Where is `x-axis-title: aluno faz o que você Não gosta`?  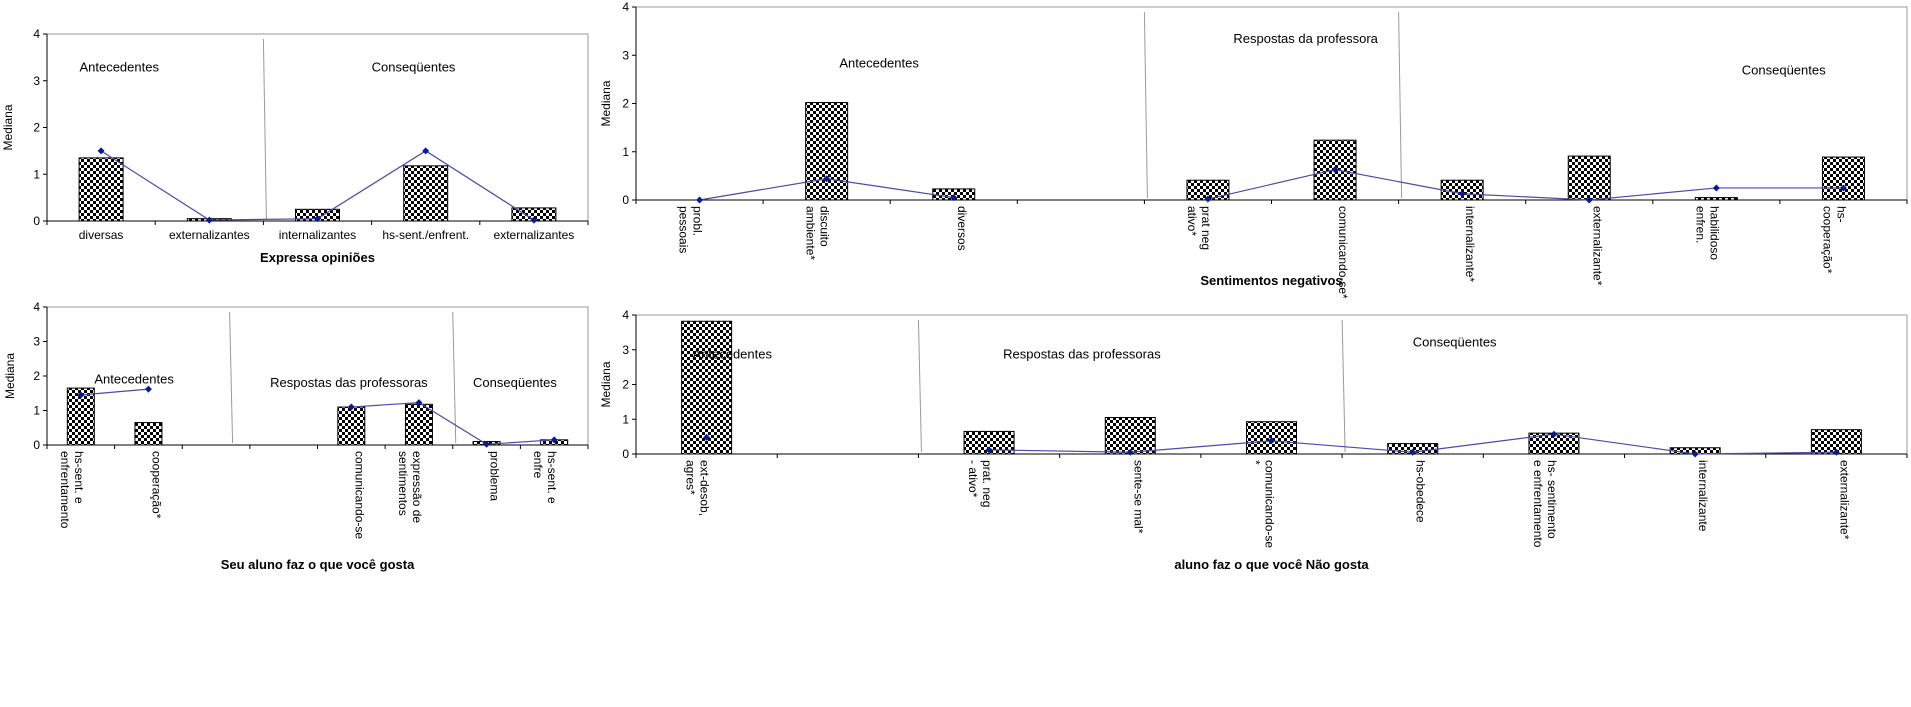 x-axis-title: aluno faz o que você Não gosta is located at coordinates (1271, 564).